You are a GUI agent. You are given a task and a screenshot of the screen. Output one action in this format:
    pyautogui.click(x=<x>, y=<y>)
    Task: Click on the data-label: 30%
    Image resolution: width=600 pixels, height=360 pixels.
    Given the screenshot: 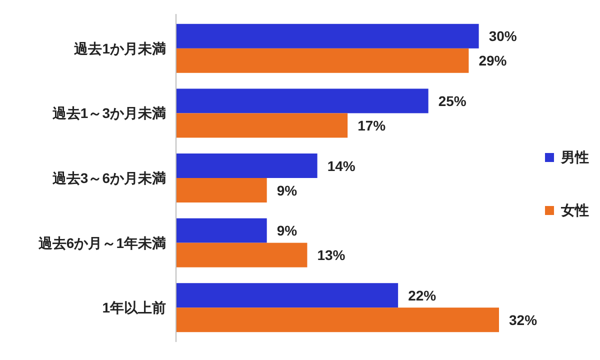 What is the action you would take?
    pyautogui.click(x=503, y=36)
    